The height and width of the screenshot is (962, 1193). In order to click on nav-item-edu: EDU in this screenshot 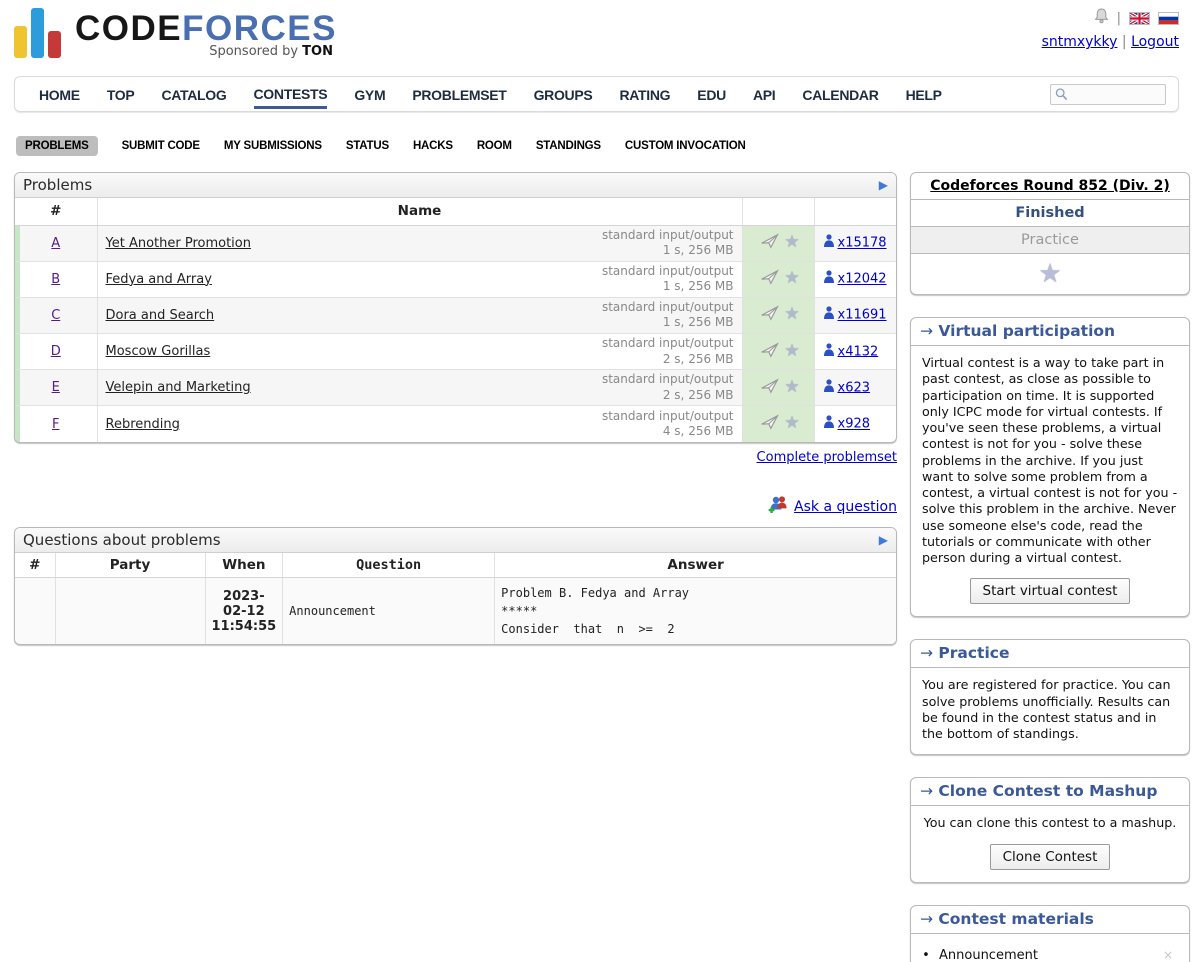, I will do `click(711, 95)`.